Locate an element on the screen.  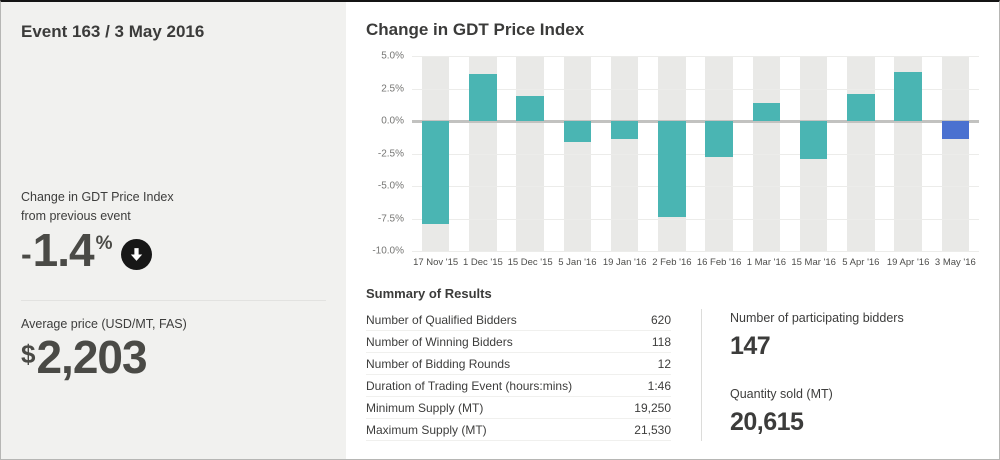
x-tick-label: 1 Mar '16 is located at coordinates (766, 262).